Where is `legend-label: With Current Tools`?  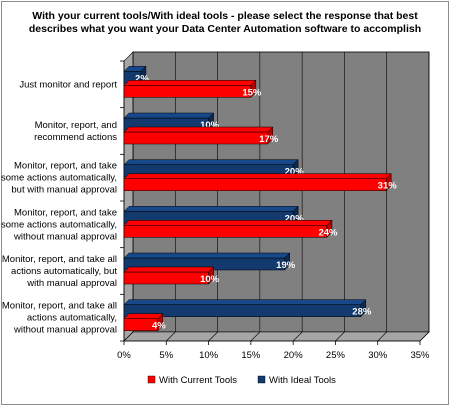 legend-label: With Current Tools is located at coordinates (198, 380).